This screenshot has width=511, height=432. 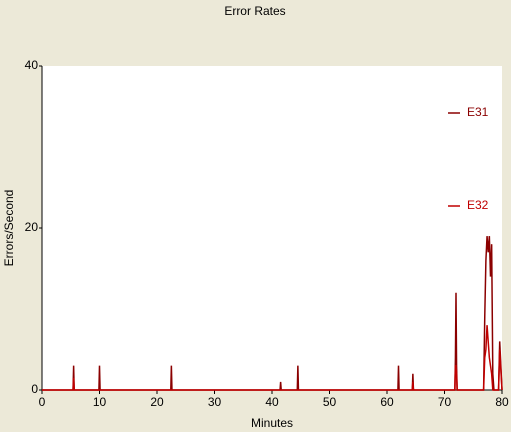 I want to click on legend-label: E31, so click(x=478, y=112).